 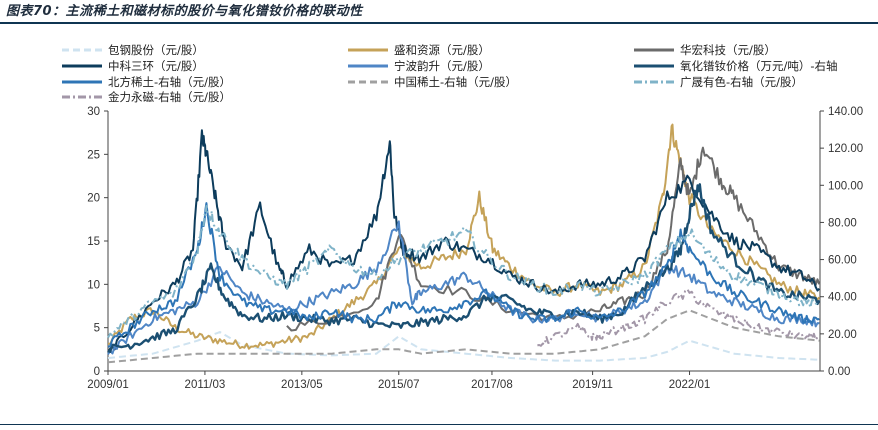 I want to click on y-tick-label-right: 0.00, so click(x=839, y=372).